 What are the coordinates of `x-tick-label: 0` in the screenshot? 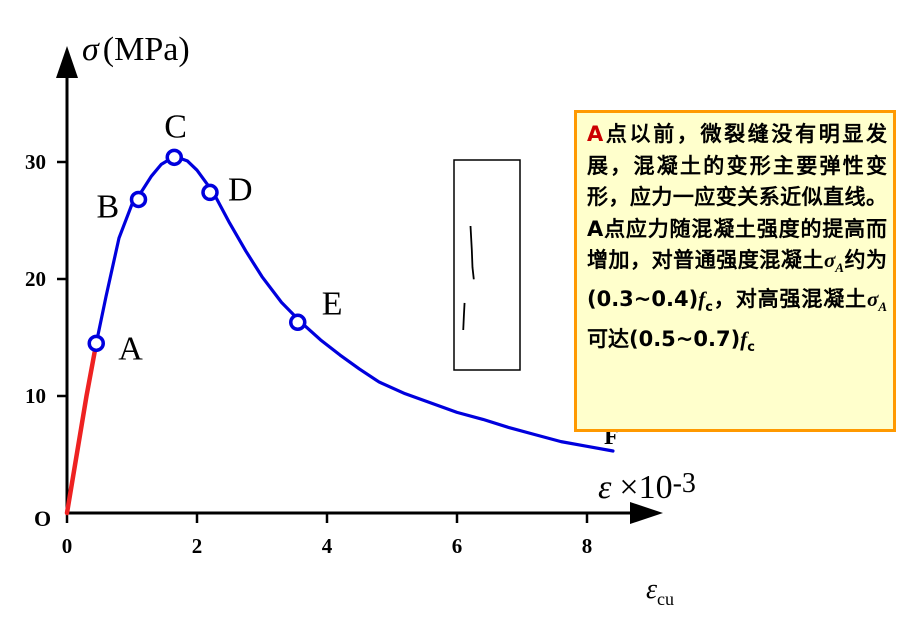 It's located at (67, 546).